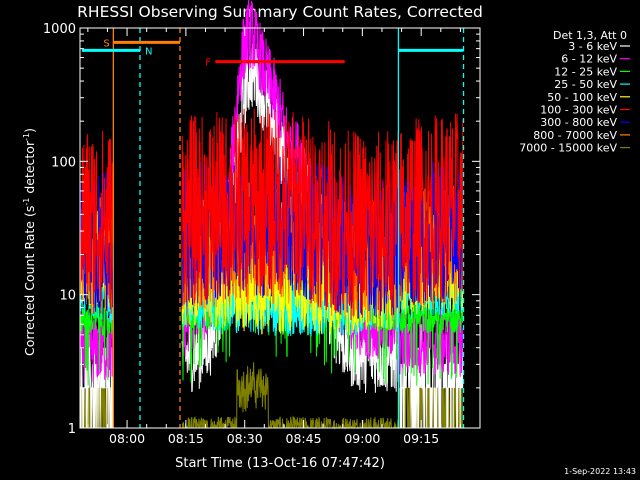  What do you see at coordinates (106, 43) in the screenshot?
I see `period-bar-label: S` at bounding box center [106, 43].